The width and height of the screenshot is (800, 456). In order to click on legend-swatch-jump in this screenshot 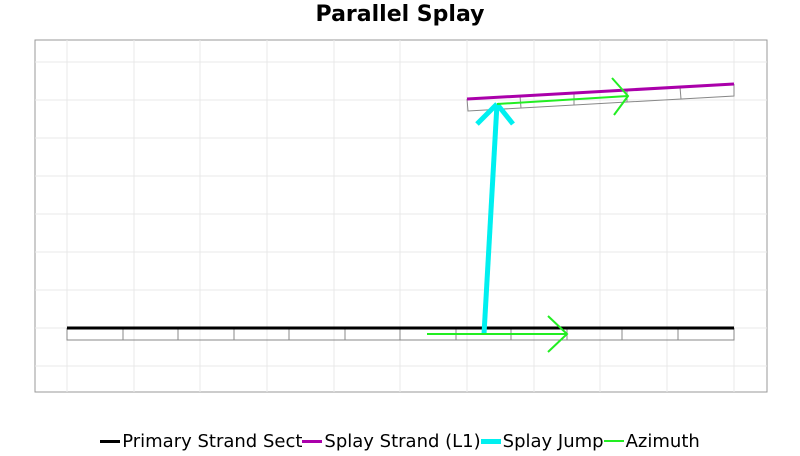, I will do `click(490, 441)`.